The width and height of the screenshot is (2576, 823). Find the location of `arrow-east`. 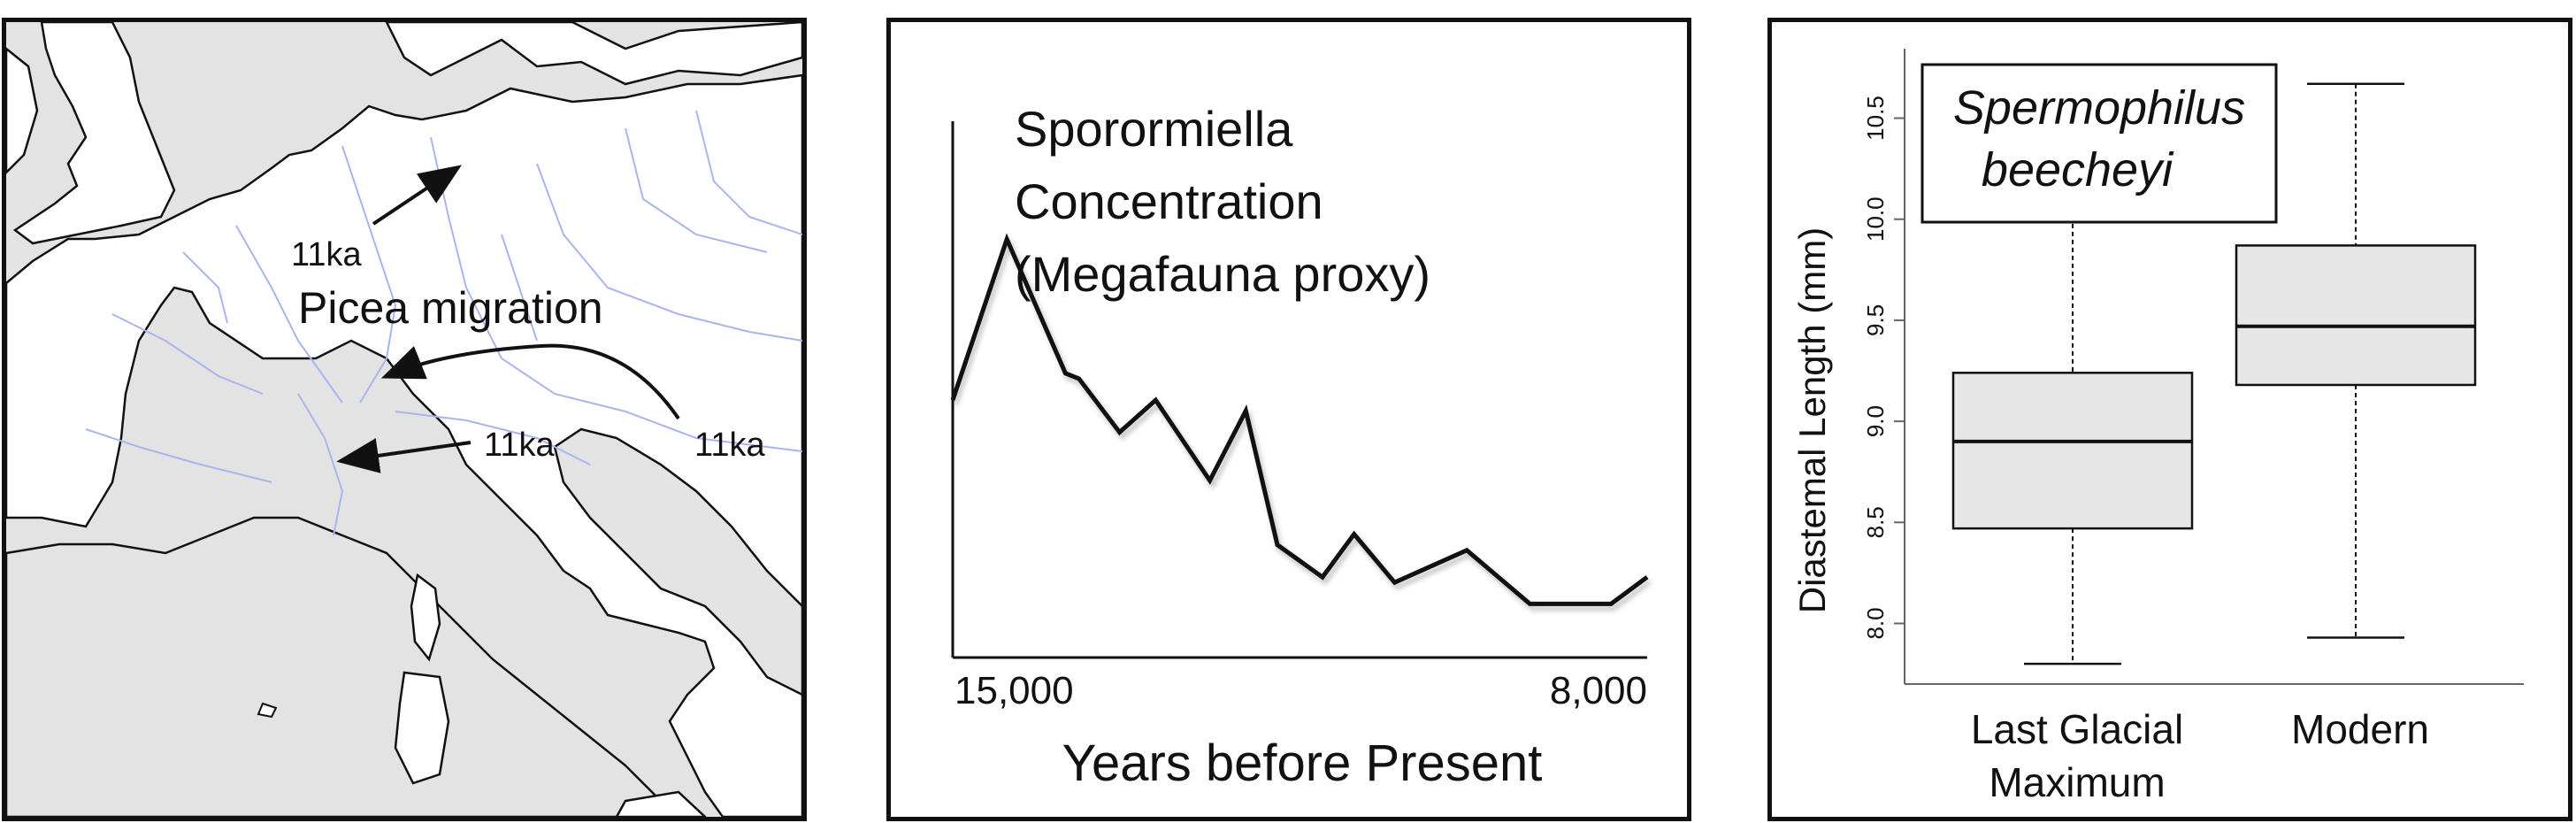

arrow-east is located at coordinates (530, 381).